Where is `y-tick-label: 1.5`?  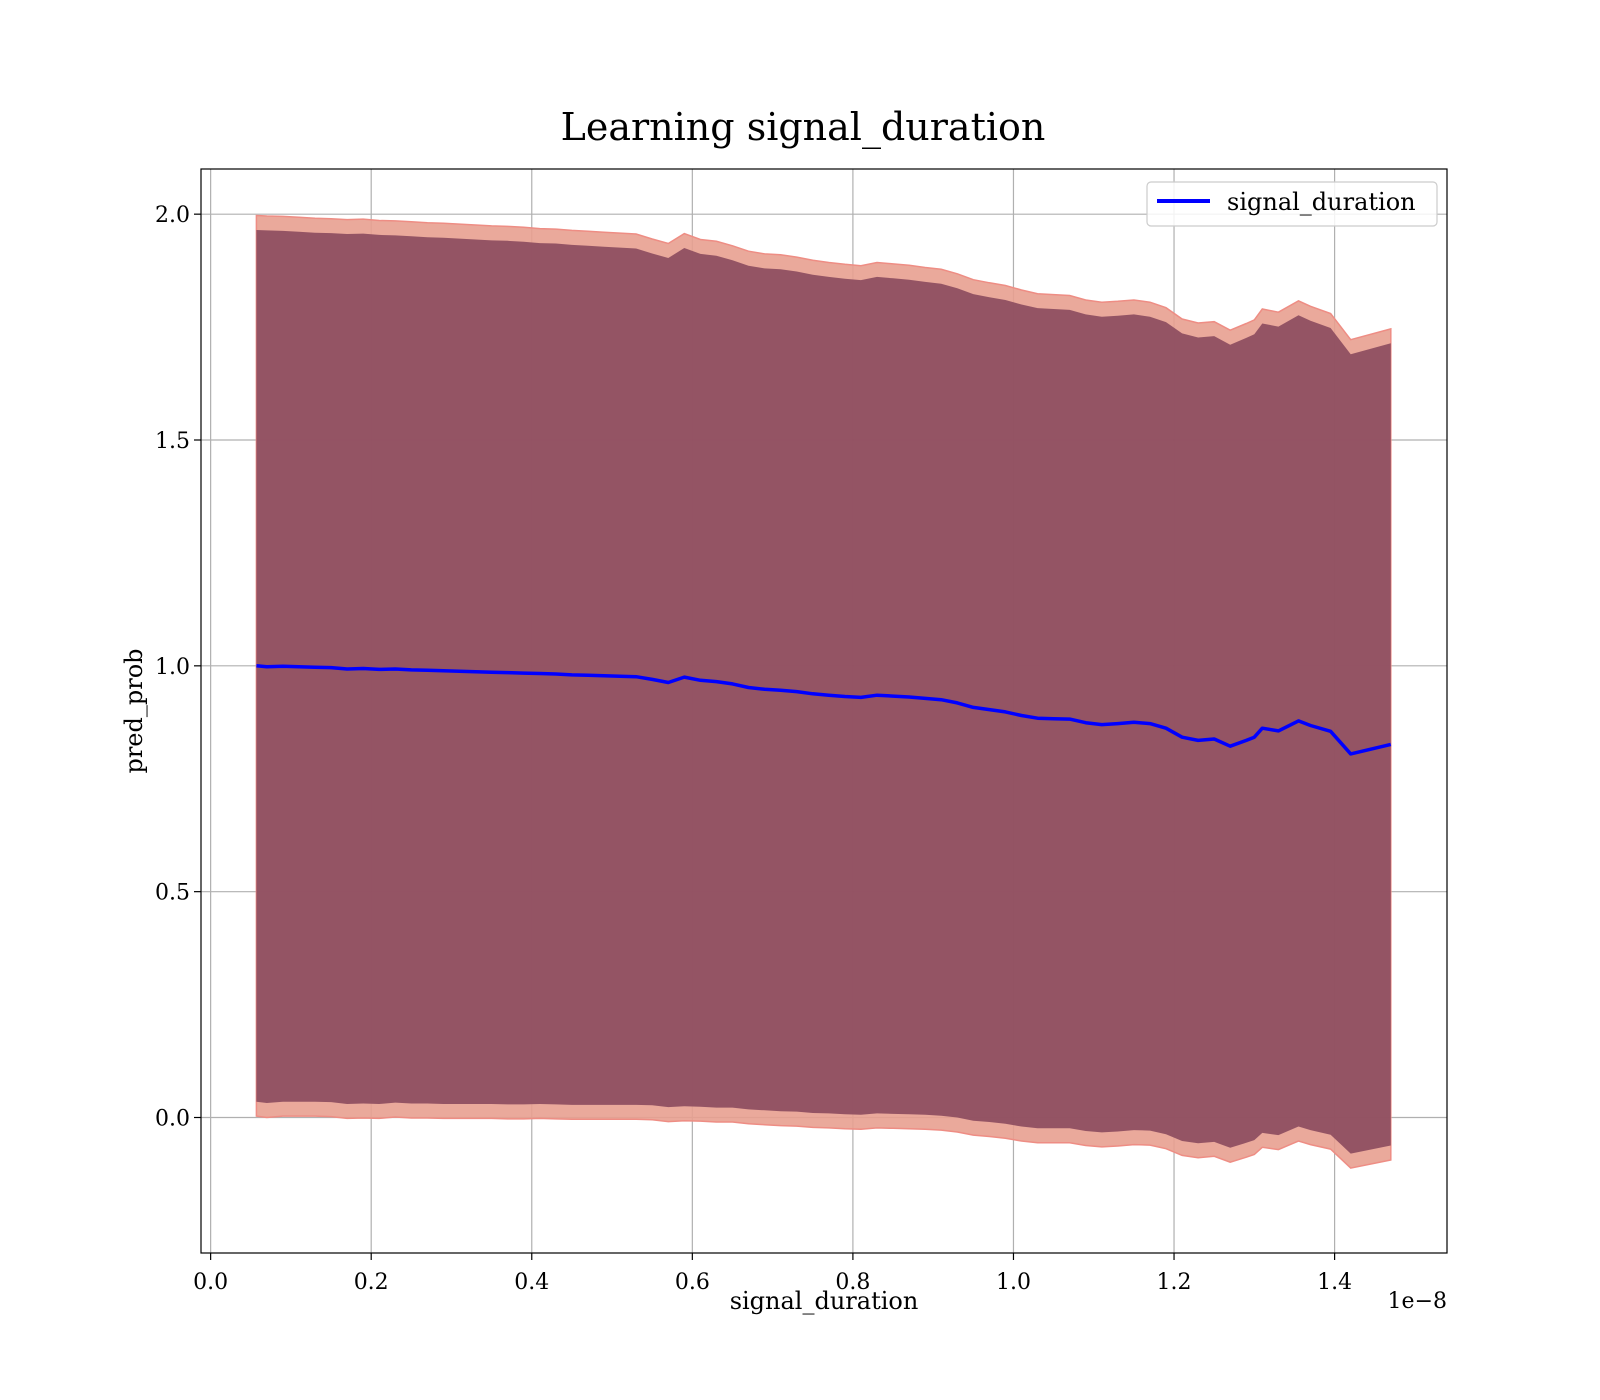 y-tick-label: 1.5 is located at coordinates (172, 441).